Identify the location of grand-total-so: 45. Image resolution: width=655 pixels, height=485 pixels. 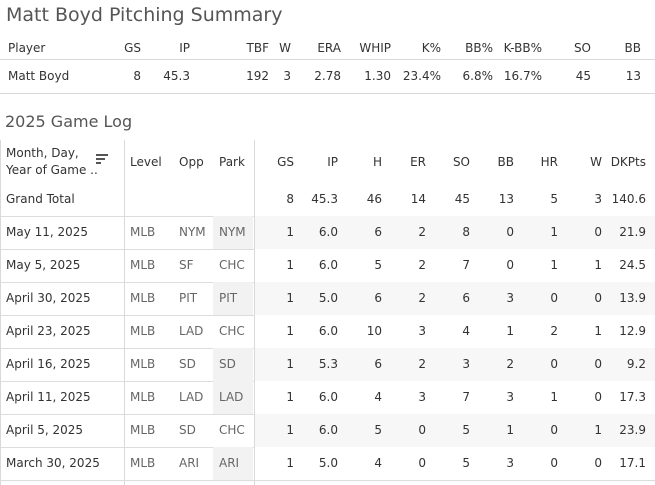
(462, 199).